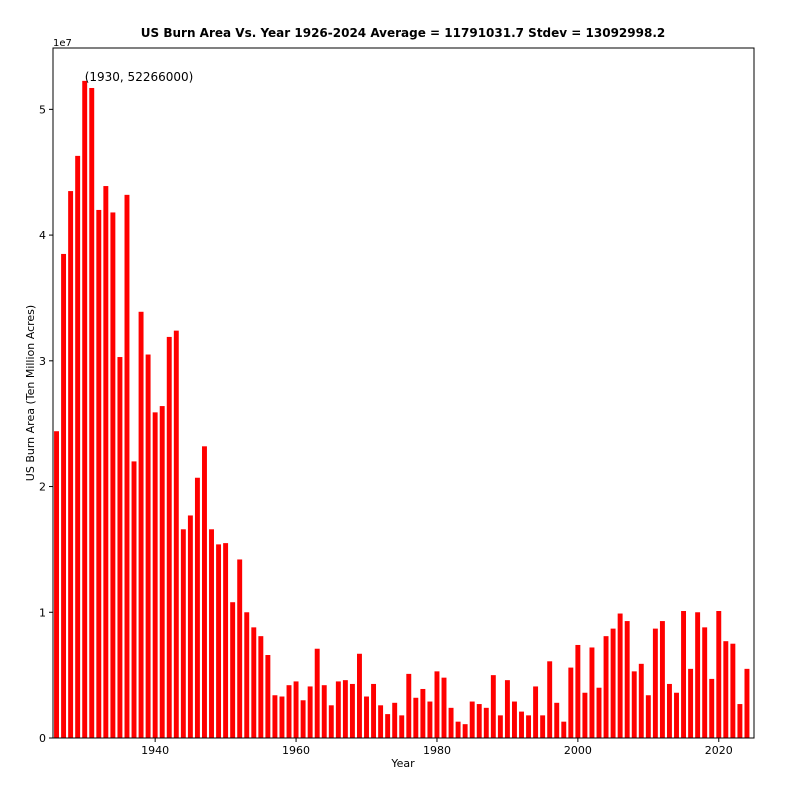 The image size is (806, 804). Describe the element at coordinates (42, 109) in the screenshot. I see `y-tick-label: 5` at that location.